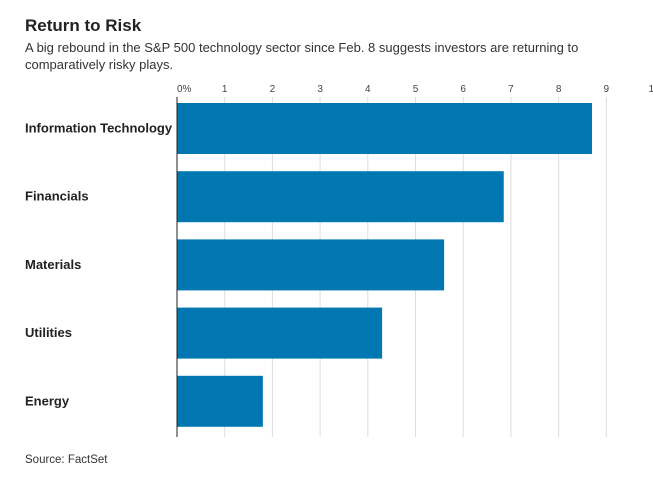 The height and width of the screenshot is (482, 653). Describe the element at coordinates (47, 400) in the screenshot. I see `category-label: Energy` at that location.